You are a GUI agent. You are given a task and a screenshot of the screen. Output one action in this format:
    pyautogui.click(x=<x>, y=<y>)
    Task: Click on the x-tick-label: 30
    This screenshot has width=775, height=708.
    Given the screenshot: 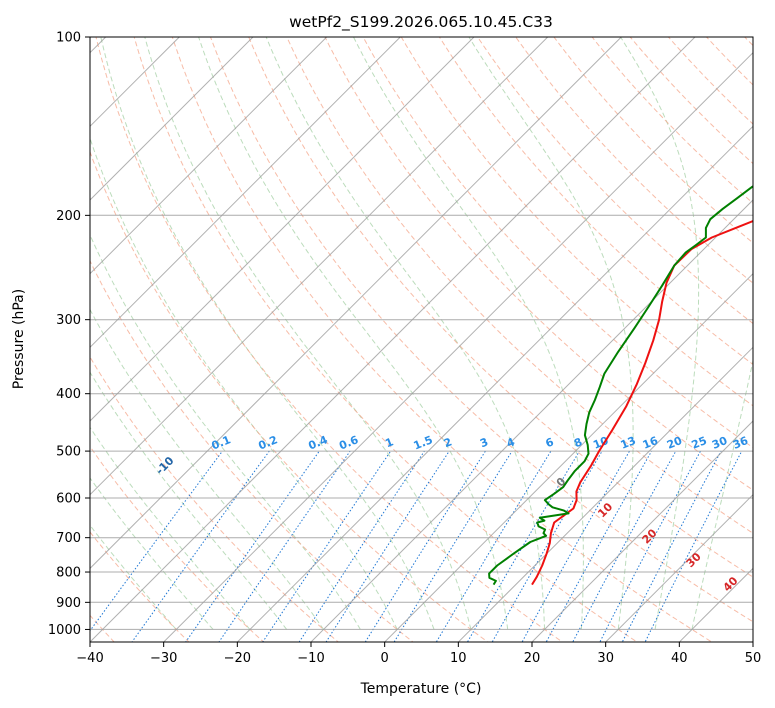 What is the action you would take?
    pyautogui.click(x=605, y=658)
    